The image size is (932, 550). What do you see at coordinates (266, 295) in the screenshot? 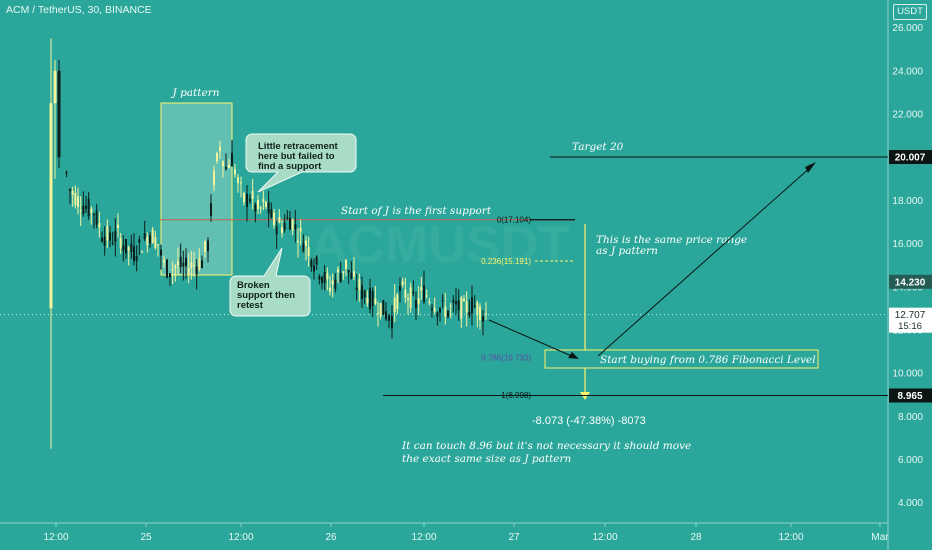
I see `bubble-broken-line-2: support then` at bounding box center [266, 295].